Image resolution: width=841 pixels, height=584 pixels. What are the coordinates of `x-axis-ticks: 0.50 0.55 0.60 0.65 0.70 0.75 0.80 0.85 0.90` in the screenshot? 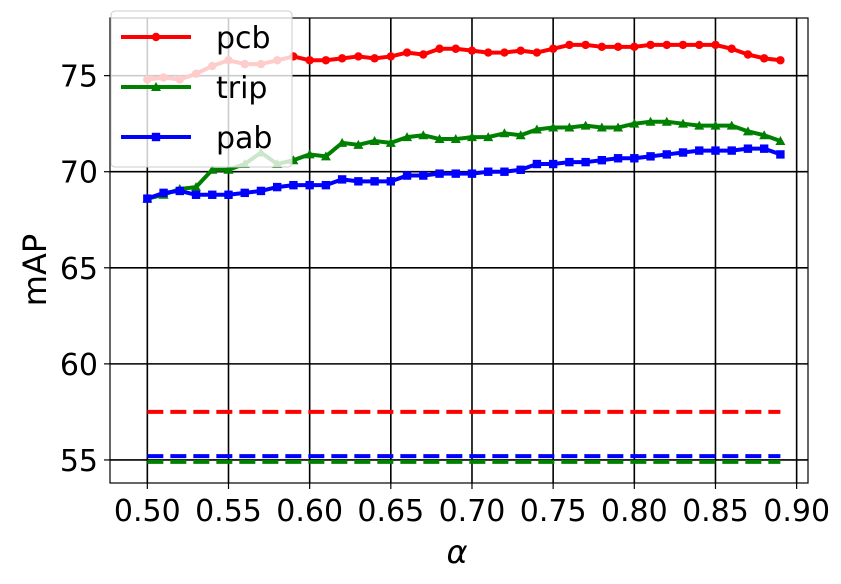 It's located at (472, 506).